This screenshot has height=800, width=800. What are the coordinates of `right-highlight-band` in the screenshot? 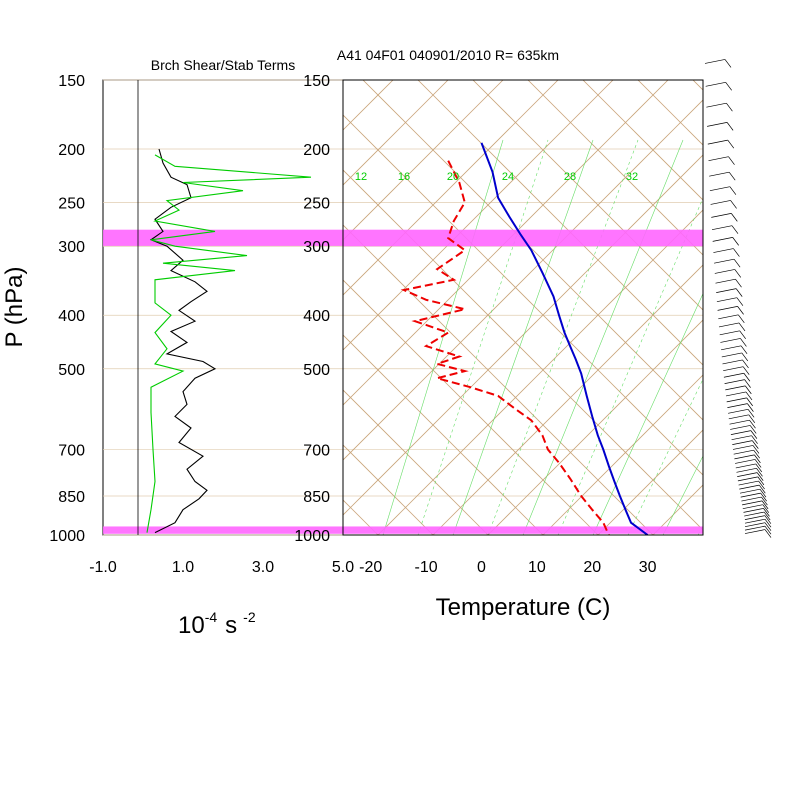 It's located at (523, 530).